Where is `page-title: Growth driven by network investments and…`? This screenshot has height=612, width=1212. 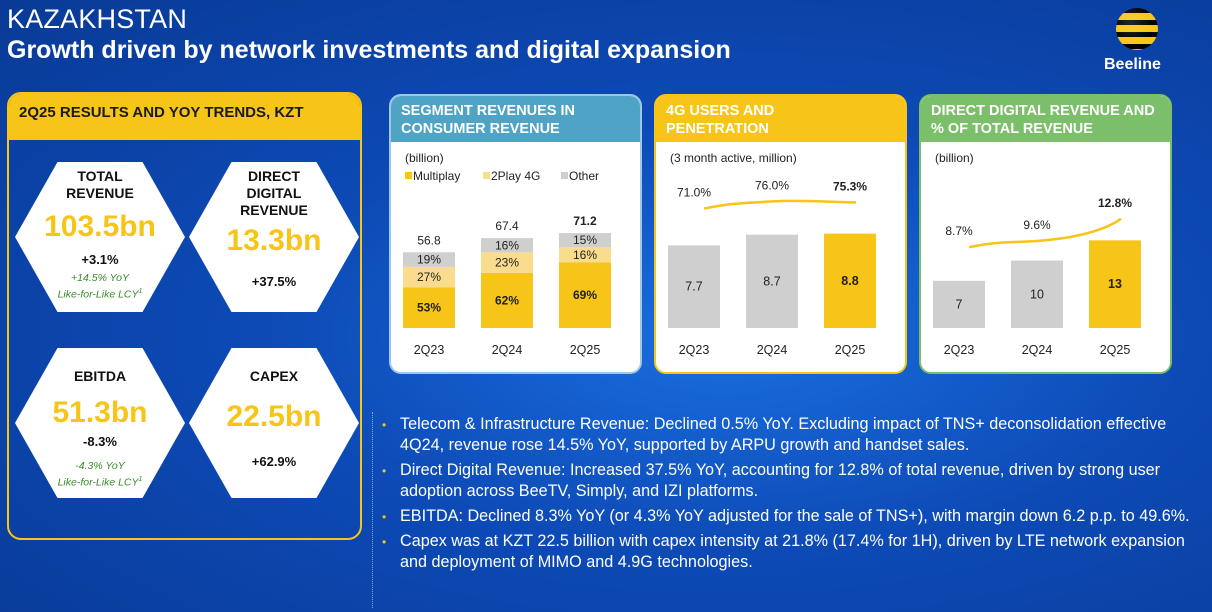
page-title: Growth driven by network investments and… is located at coordinates (369, 50).